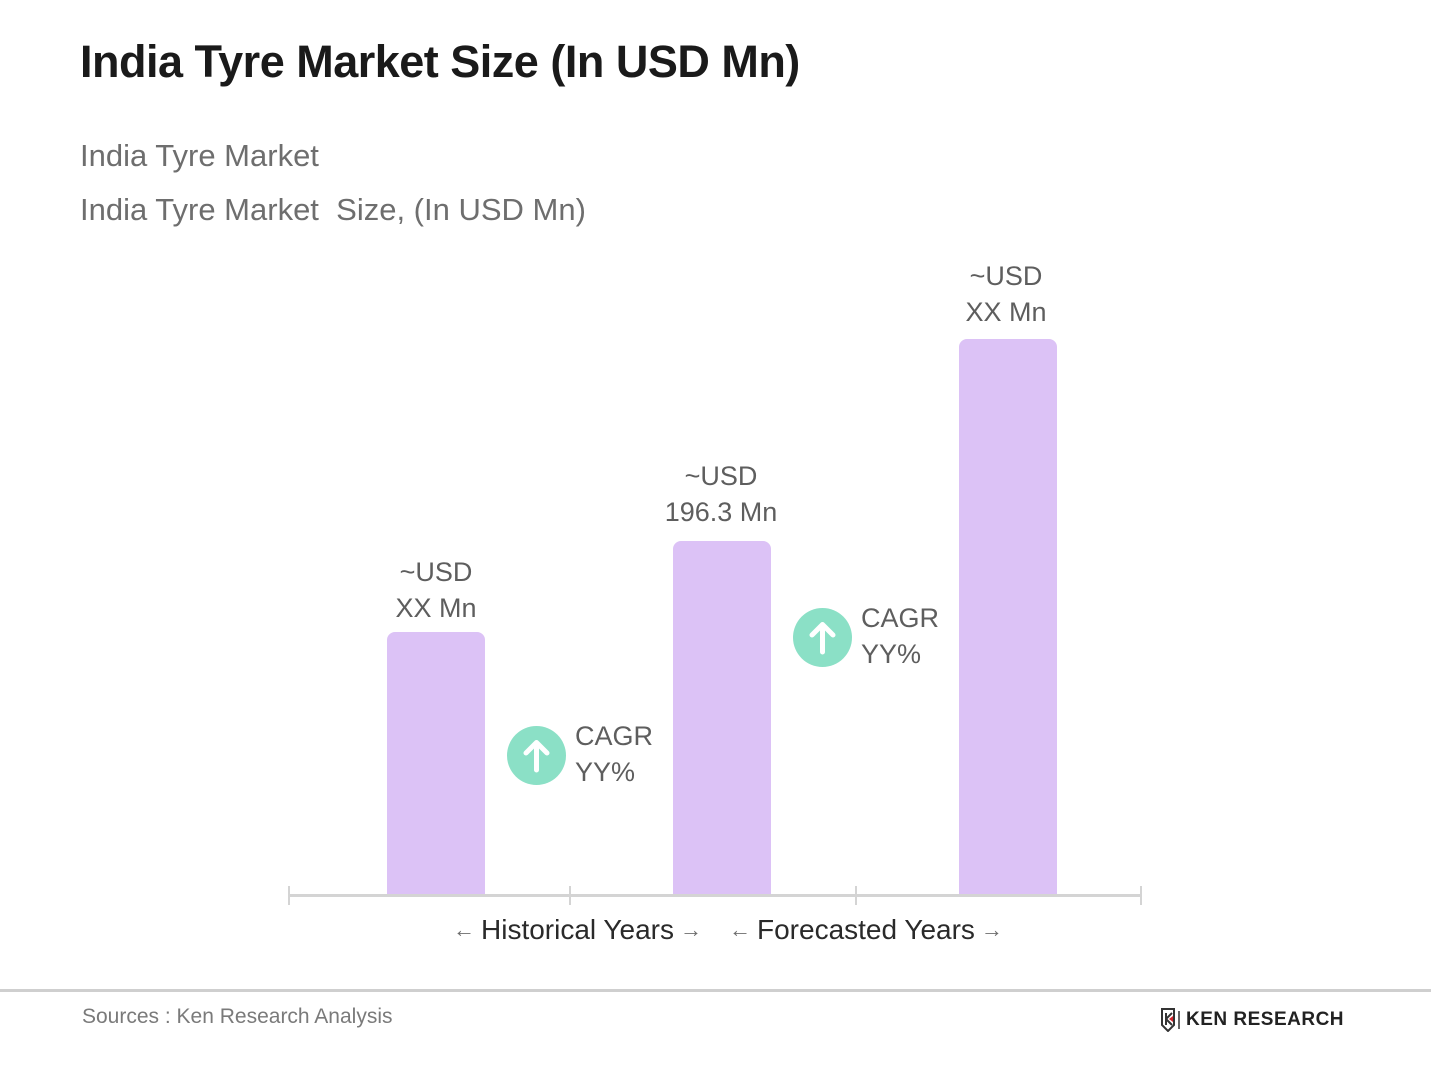  I want to click on forecasted-years-label: ← Forecasted Years →, so click(866, 930).